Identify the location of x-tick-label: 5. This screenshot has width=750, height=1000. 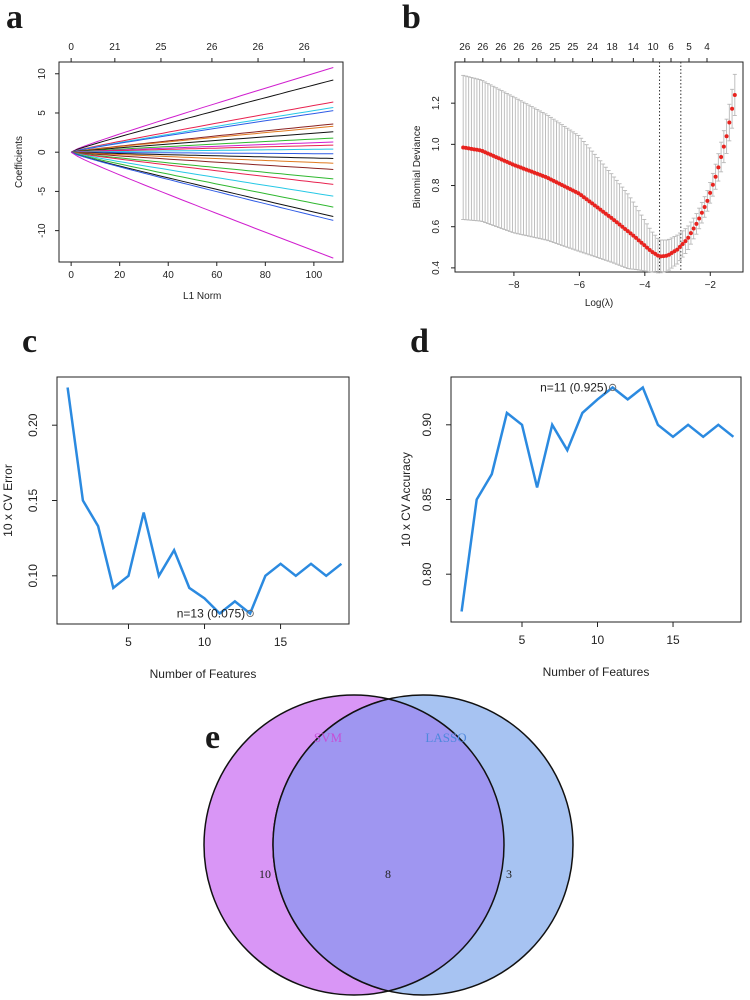
(128, 642).